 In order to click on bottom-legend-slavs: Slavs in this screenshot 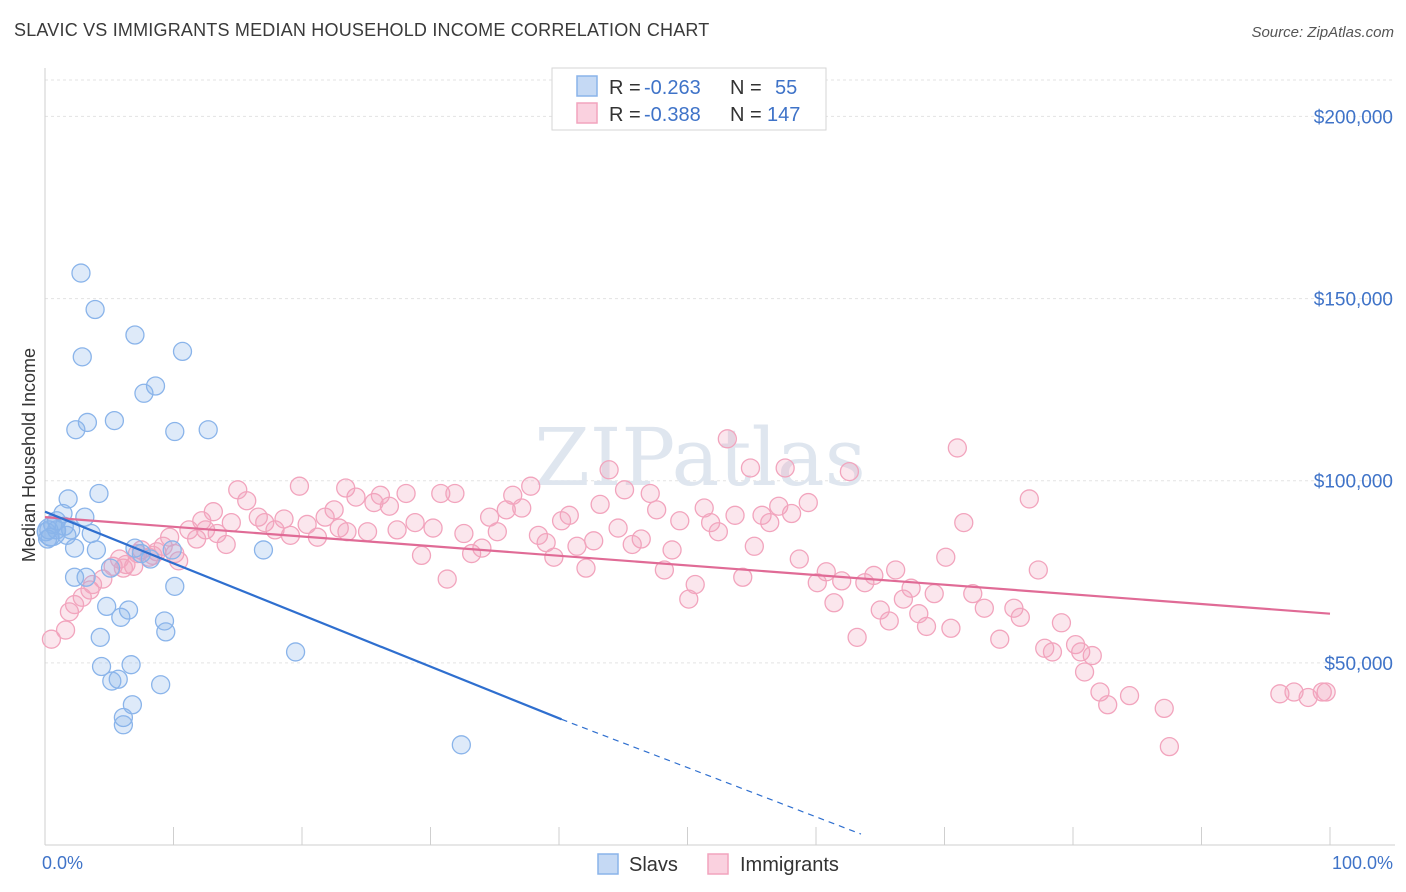, I will do `click(653, 865)`.